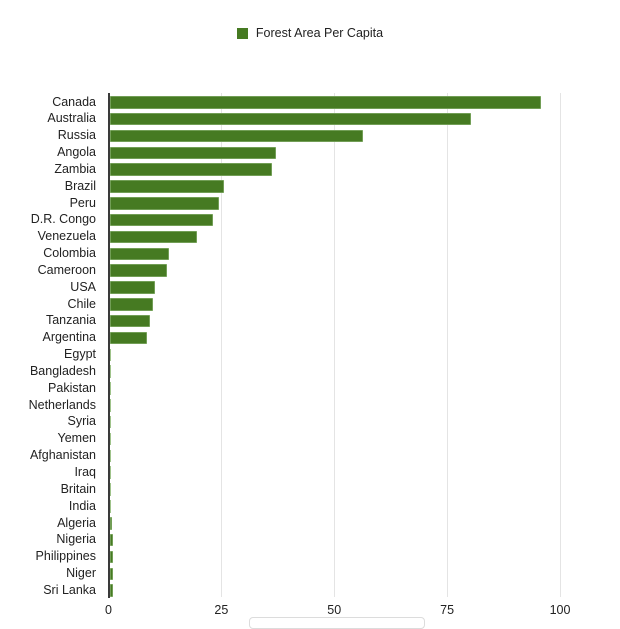  I want to click on category-label: Chile, so click(82, 303).